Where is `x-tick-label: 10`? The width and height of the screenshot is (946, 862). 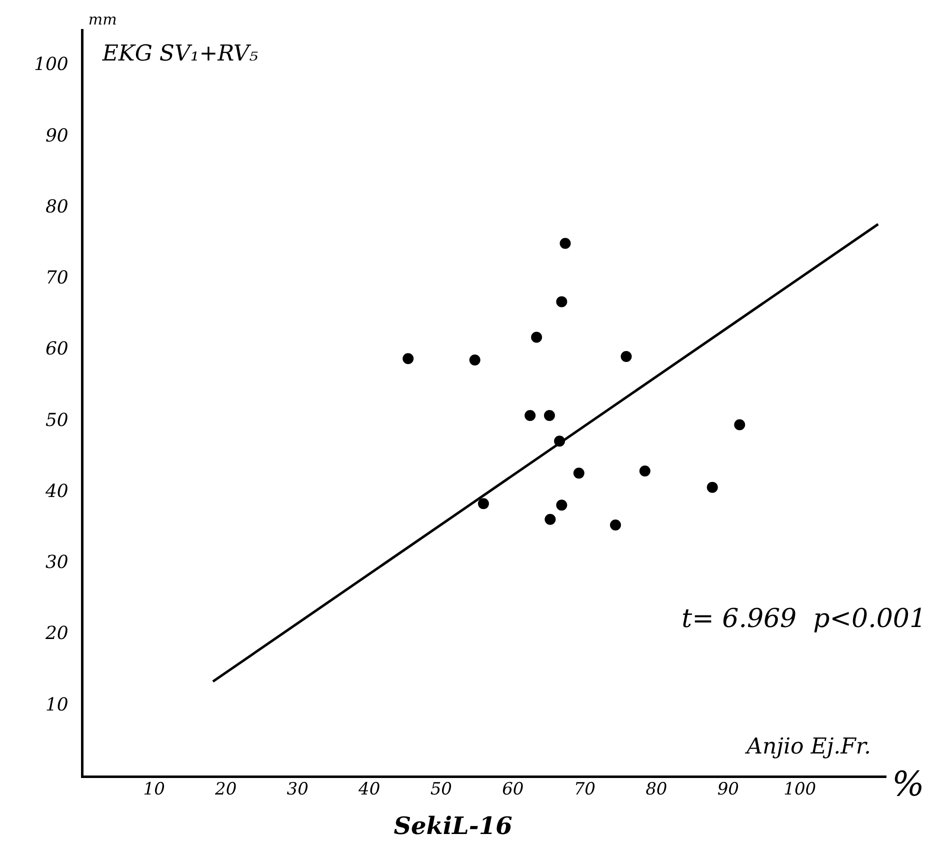 x-tick-label: 10 is located at coordinates (154, 789).